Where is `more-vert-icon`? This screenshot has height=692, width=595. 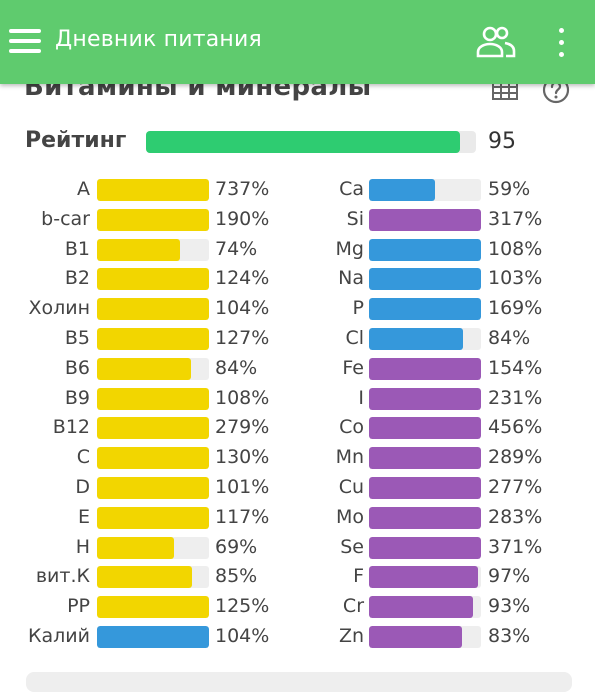
more-vert-icon is located at coordinates (561, 42).